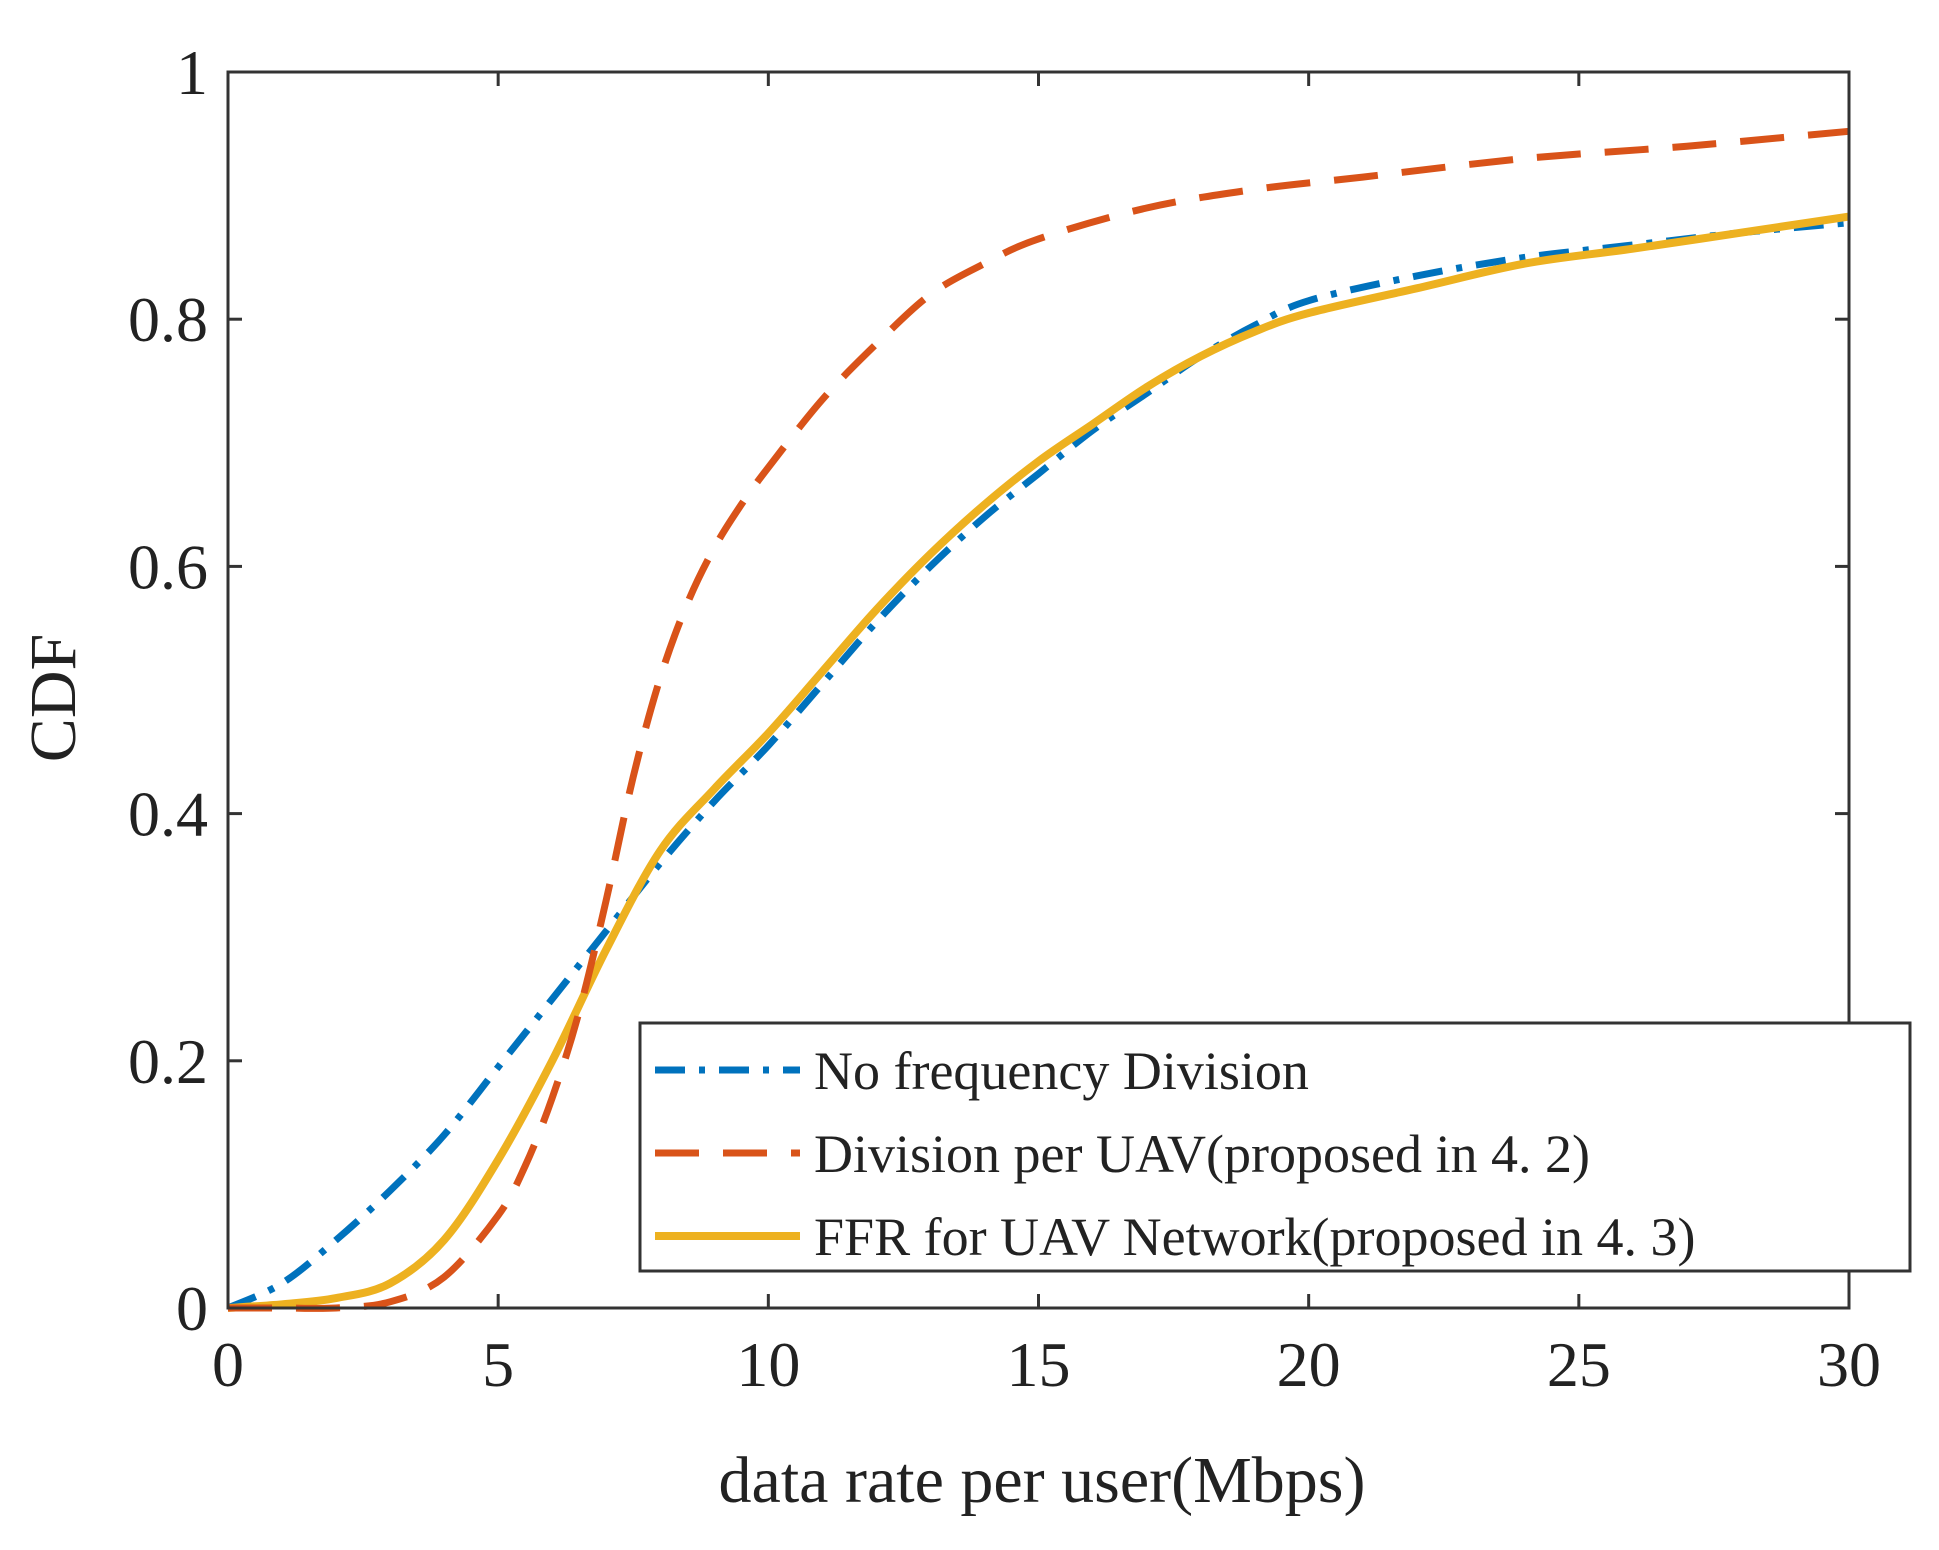  Describe the element at coordinates (168, 319) in the screenshot. I see `y-tick-label: 0.8` at that location.